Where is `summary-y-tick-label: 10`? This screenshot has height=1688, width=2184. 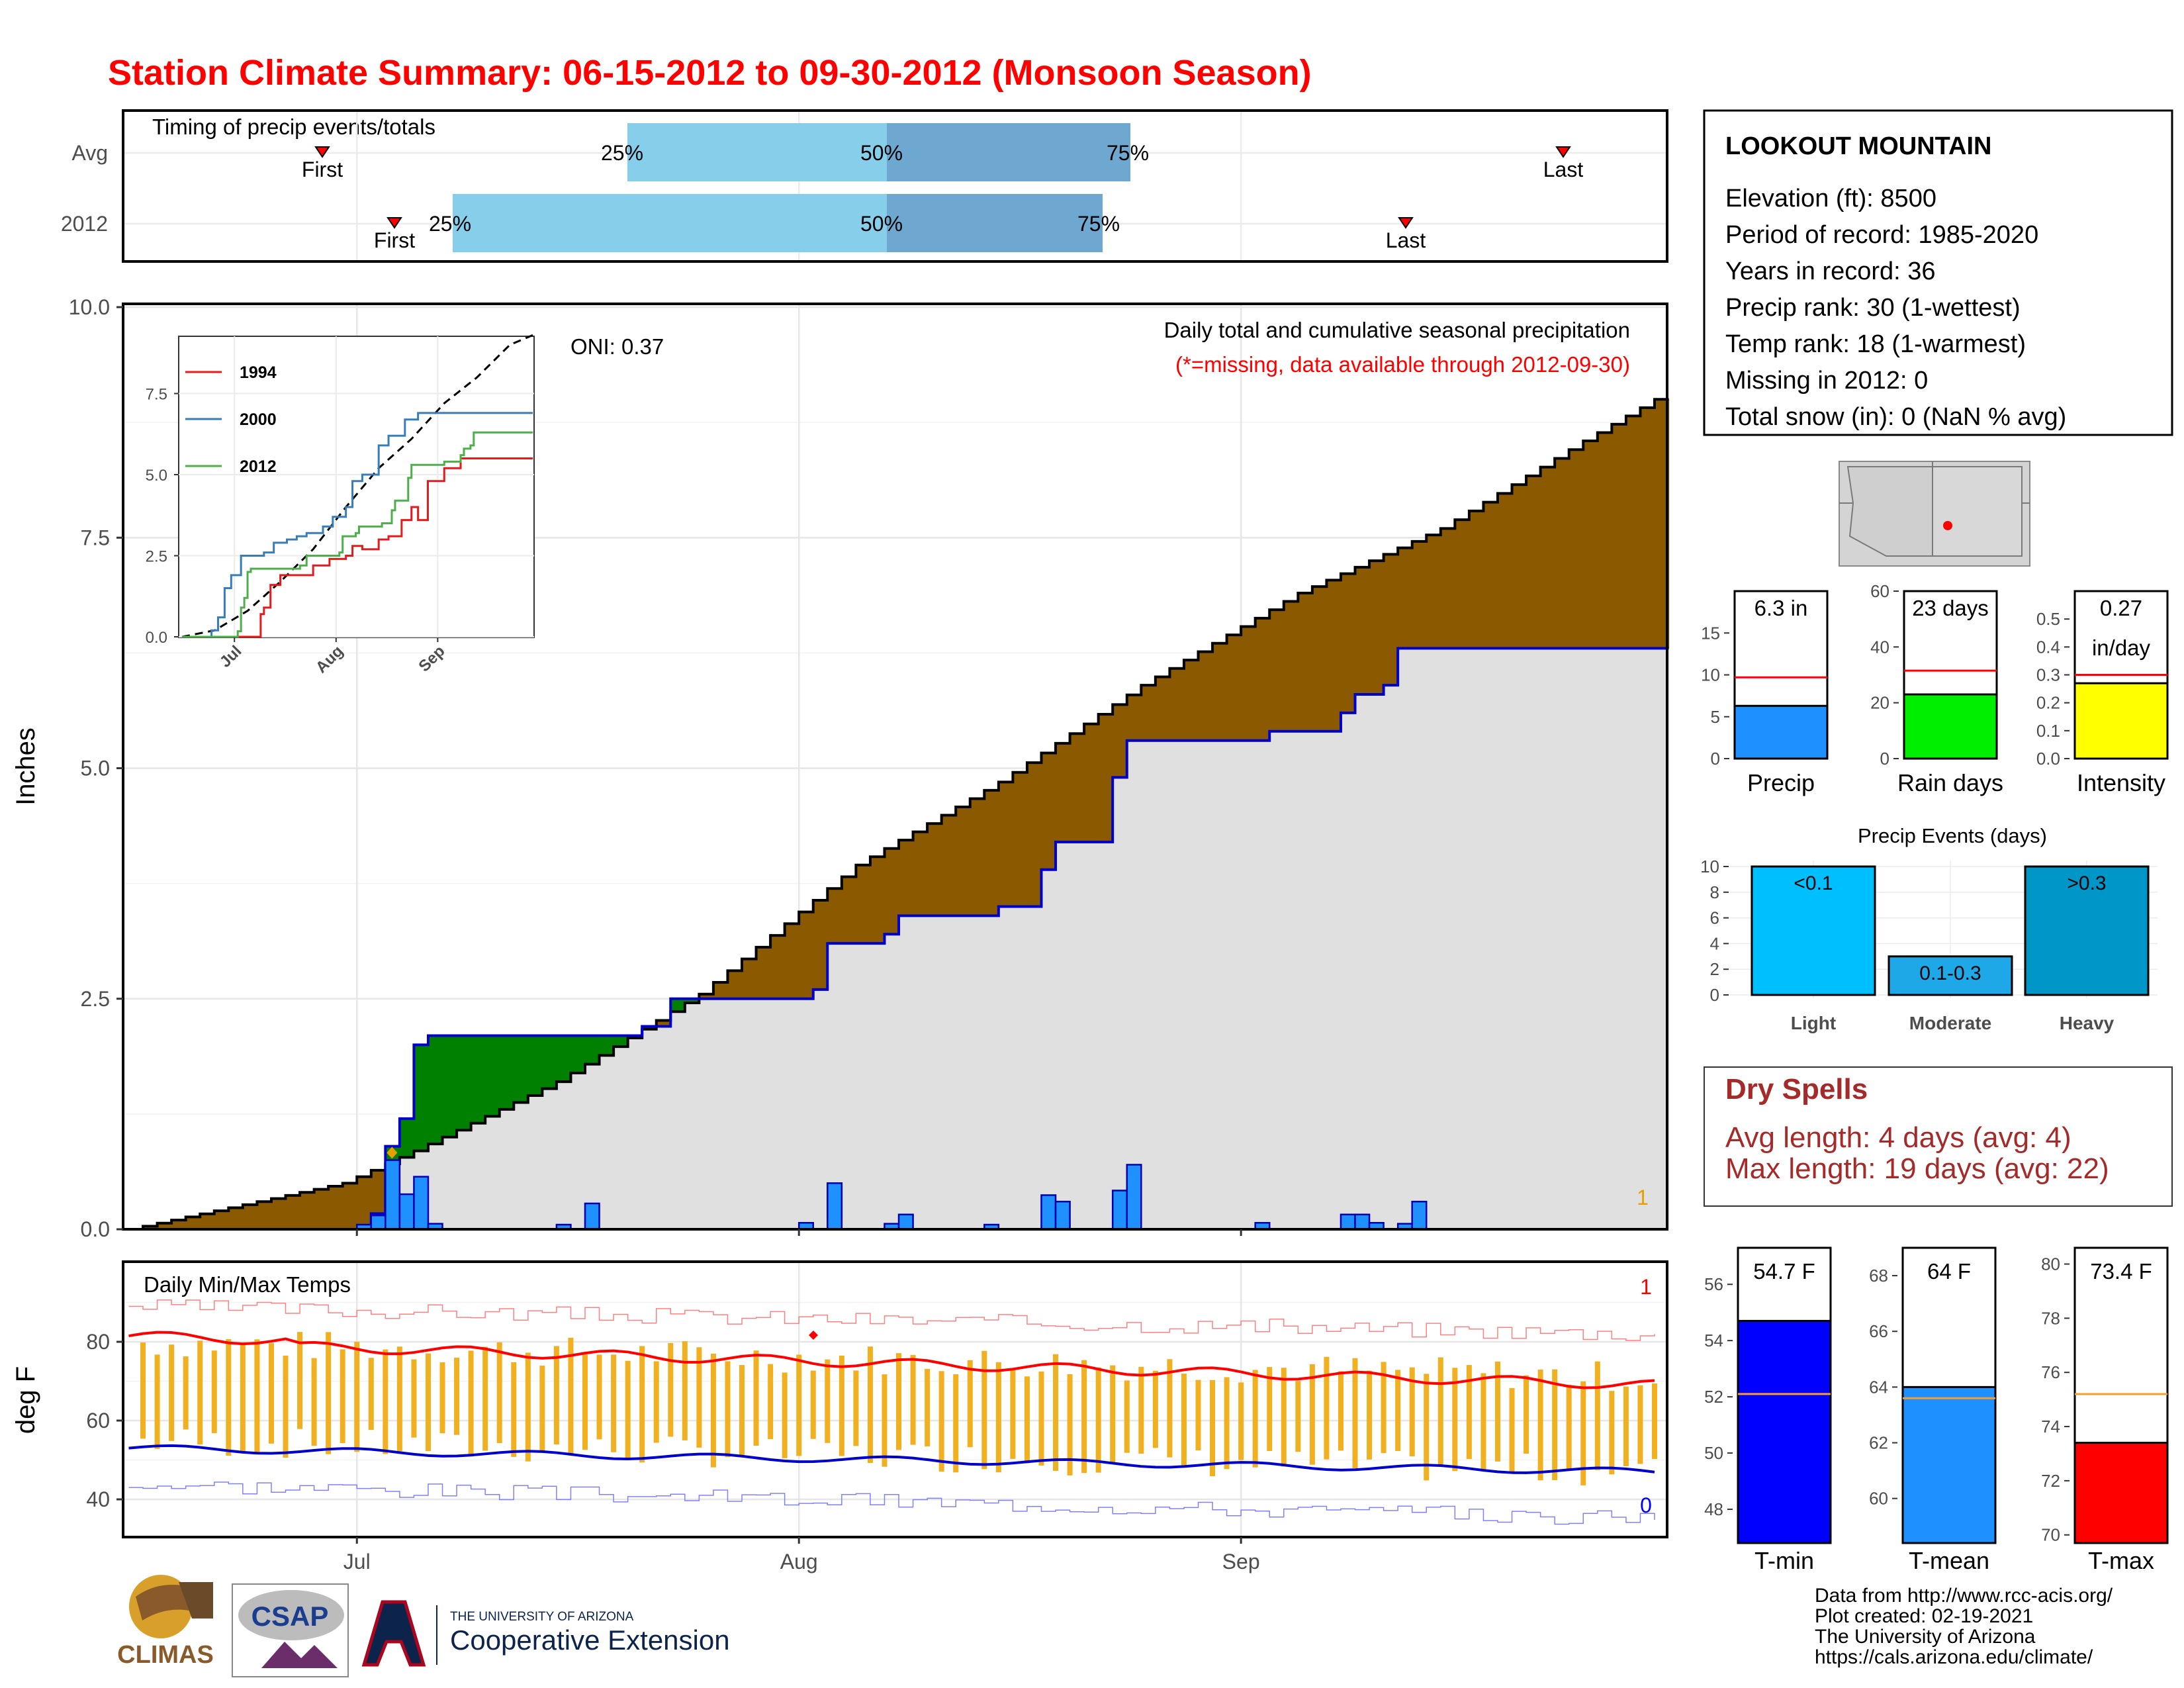
summary-y-tick-label: 10 is located at coordinates (1710, 675).